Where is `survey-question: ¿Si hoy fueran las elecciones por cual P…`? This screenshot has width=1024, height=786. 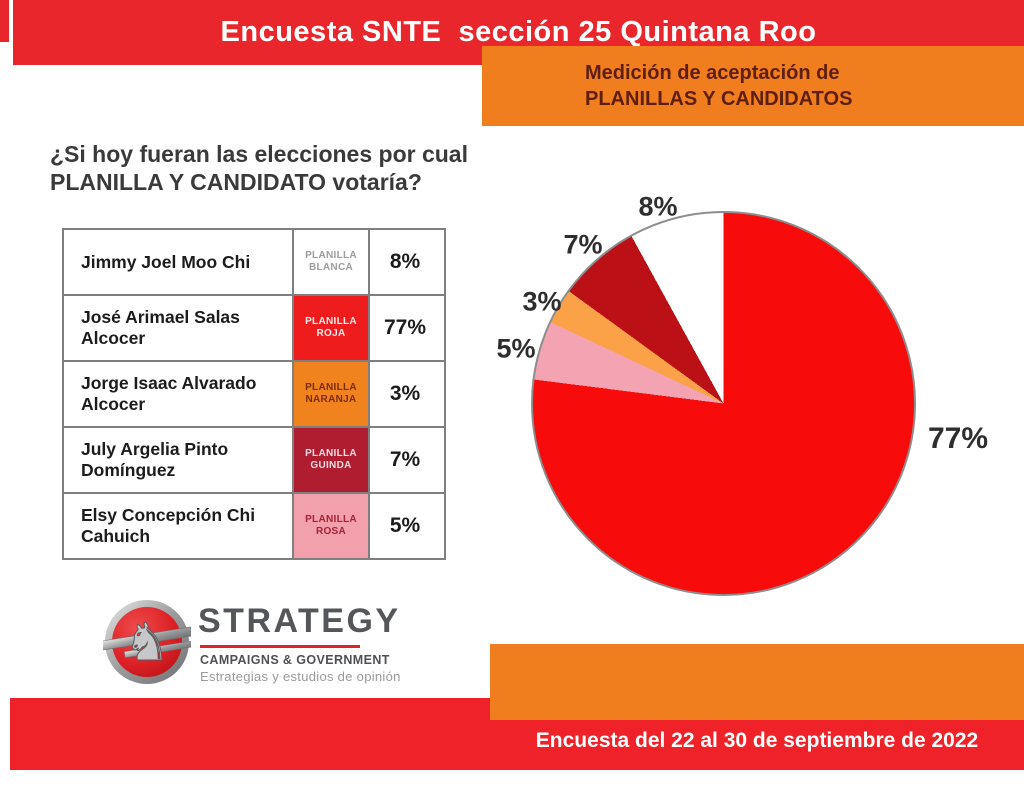
survey-question: ¿Si hoy fueran las elecciones por cual P… is located at coordinates (290, 168).